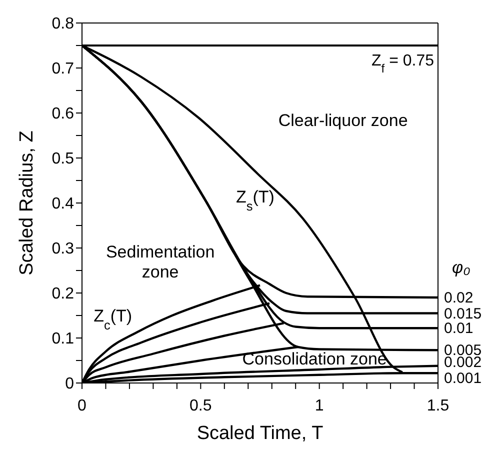 This screenshot has width=493, height=453. I want to click on x-axis-title: Scaled Time, T, so click(260, 433).